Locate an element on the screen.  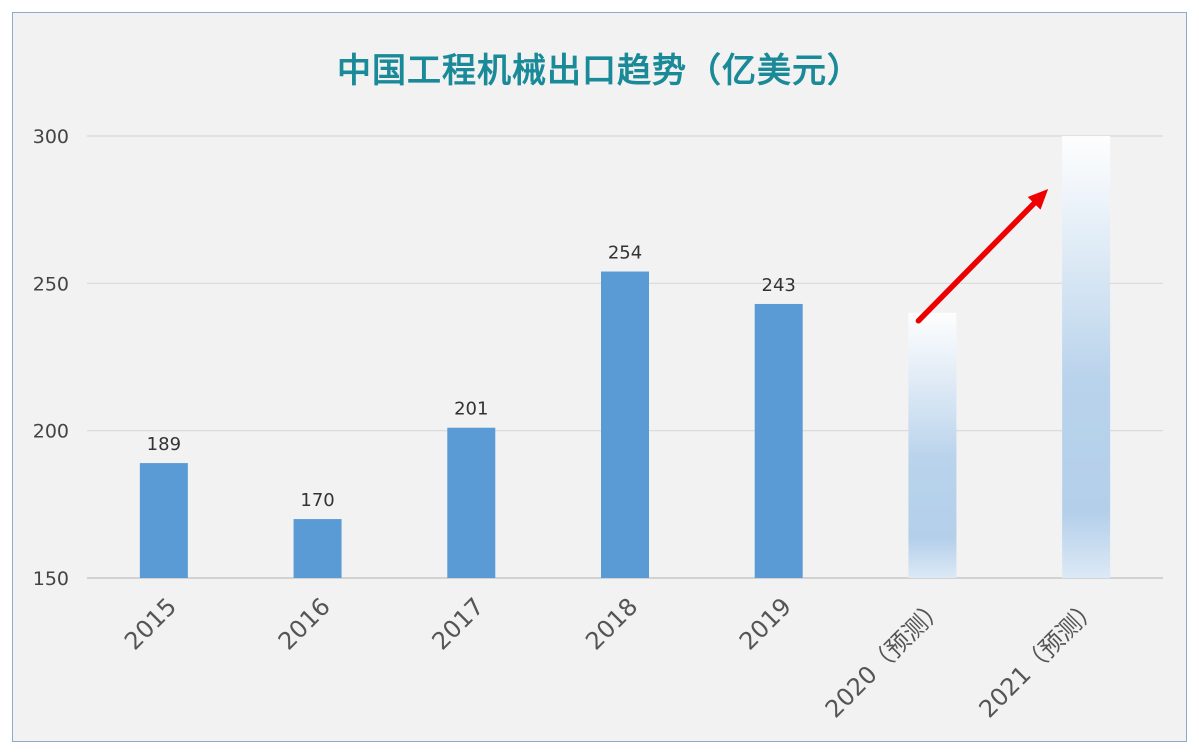
y-tick-label: 250 is located at coordinates (51, 284).